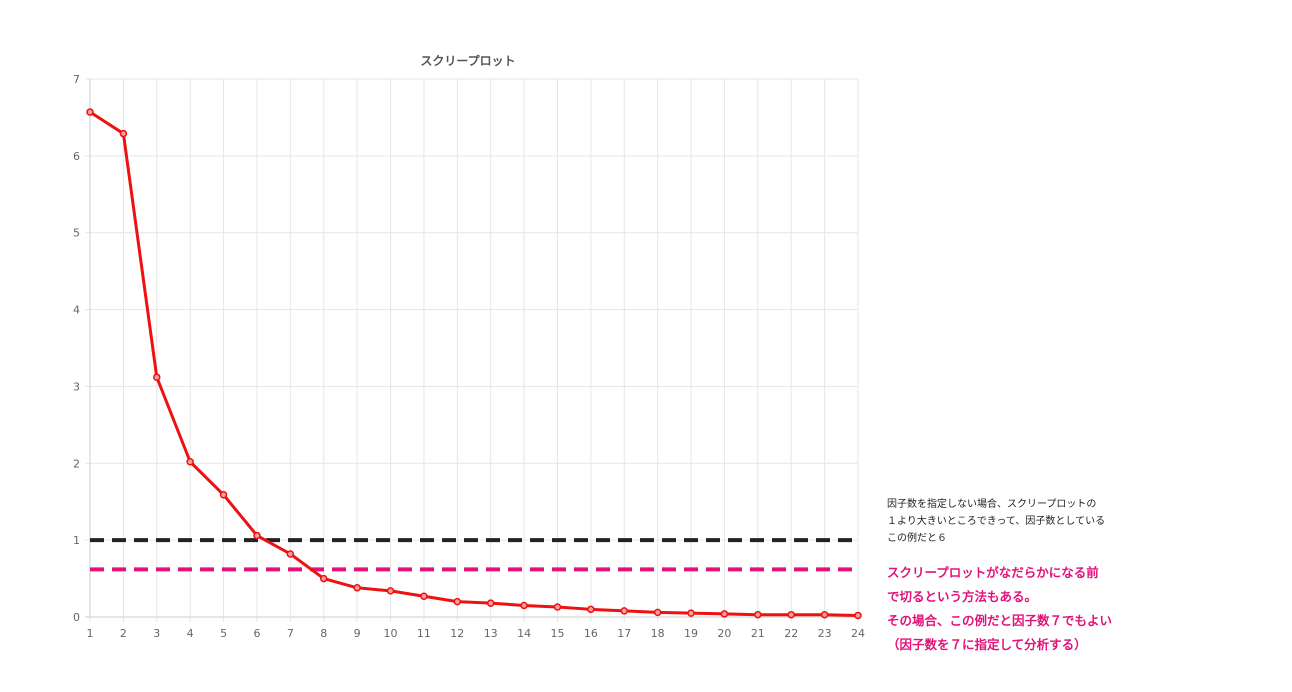 The image size is (1292, 692). Describe the element at coordinates (591, 633) in the screenshot. I see `x-tick-label: 16` at that location.